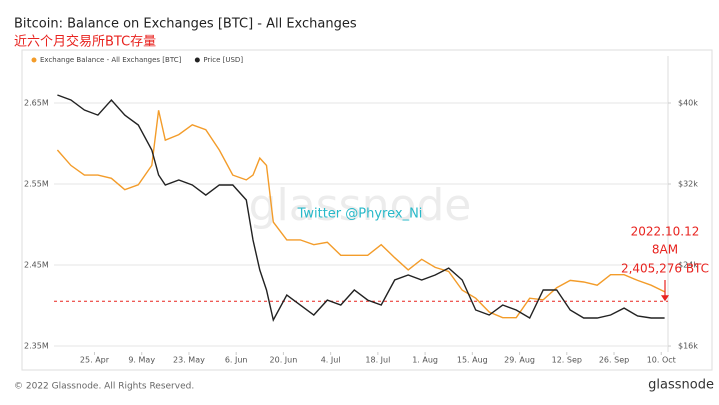  I want to click on x-tick-label: 20. Jun, so click(284, 360).